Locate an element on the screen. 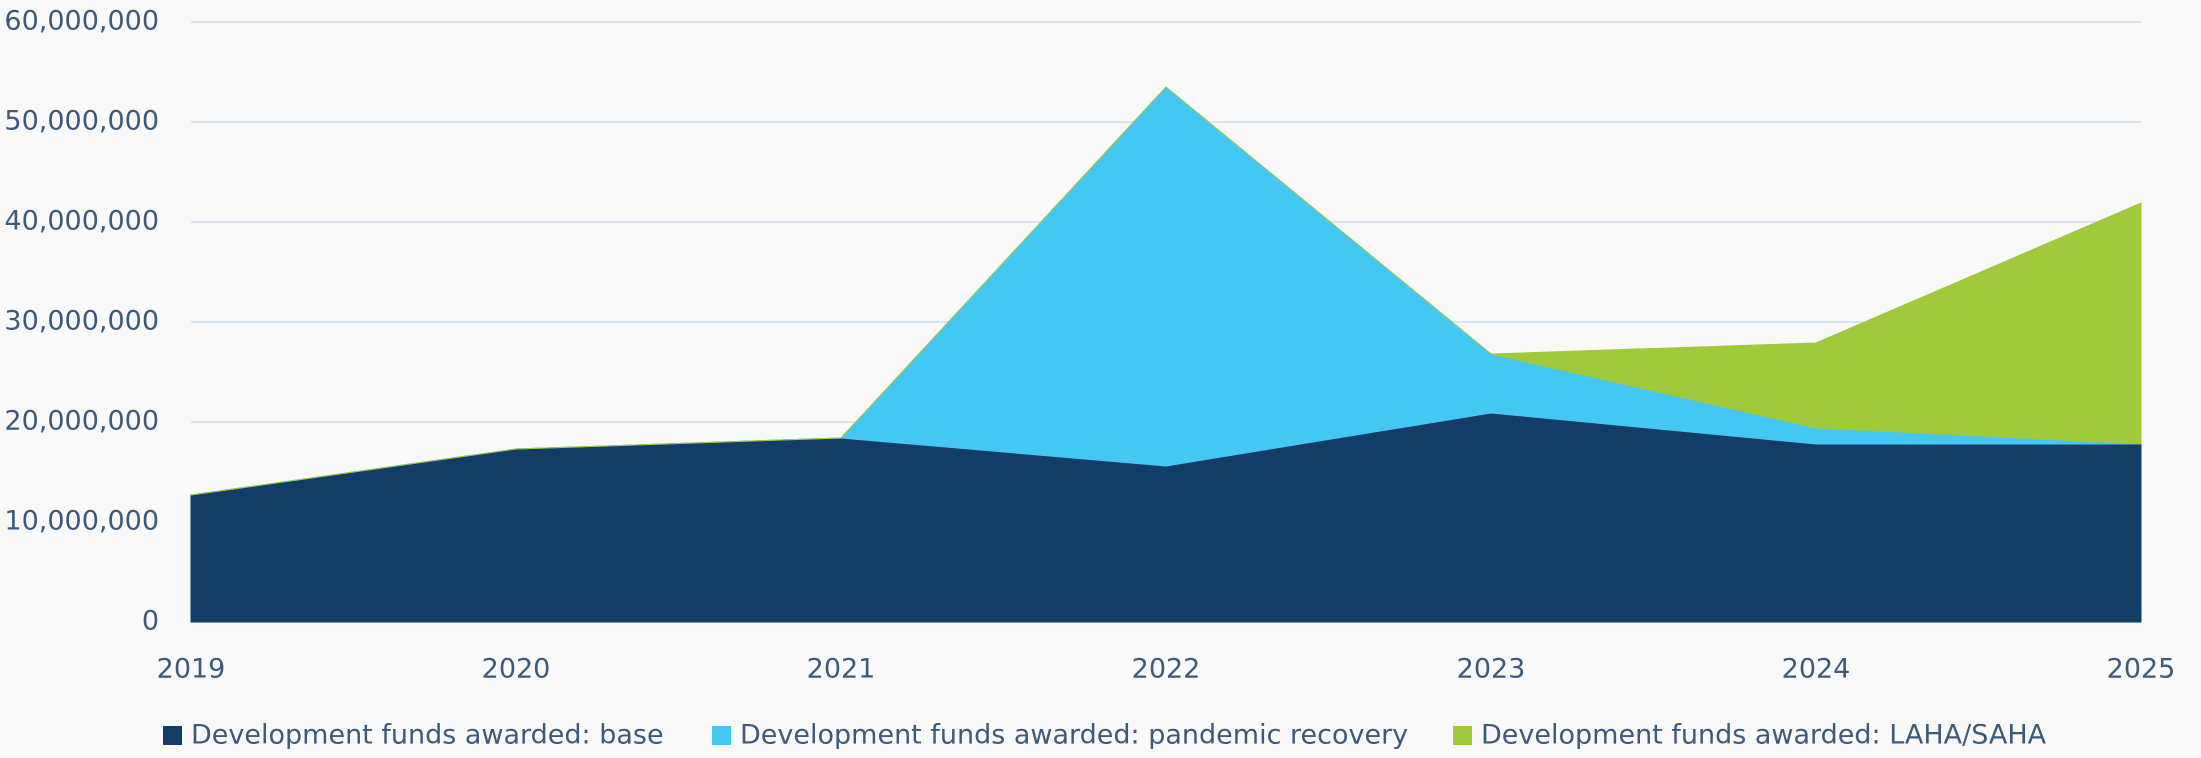  x-tick-label: 2019 is located at coordinates (191, 669).